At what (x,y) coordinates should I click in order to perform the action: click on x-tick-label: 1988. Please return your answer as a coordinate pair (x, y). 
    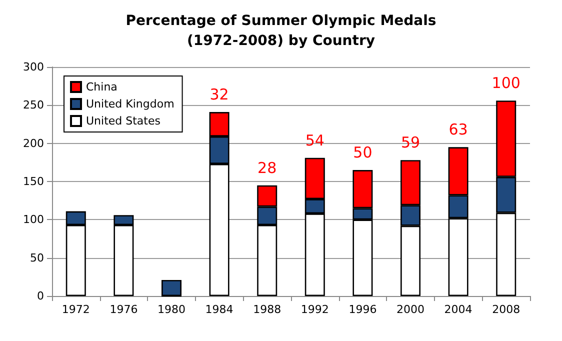
    Looking at the image, I should click on (267, 309).